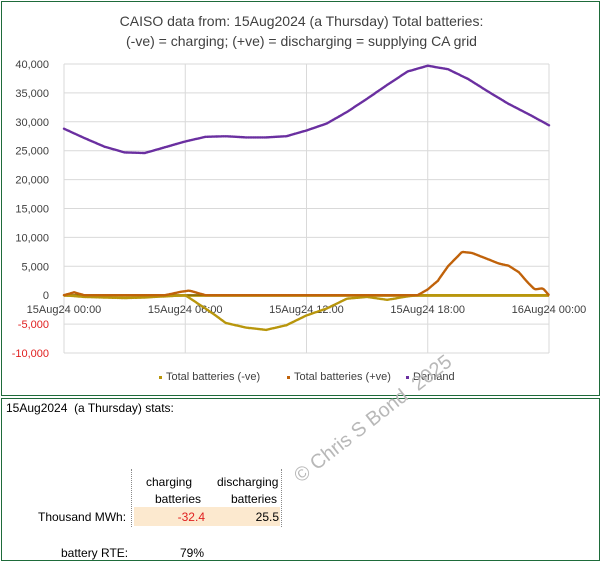 The image size is (603, 563). I want to click on series-line-demand, so click(306, 109).